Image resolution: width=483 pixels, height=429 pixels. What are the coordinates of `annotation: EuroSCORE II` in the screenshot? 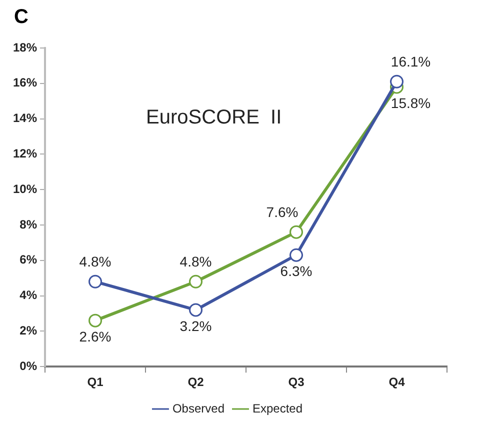 It's located at (214, 117).